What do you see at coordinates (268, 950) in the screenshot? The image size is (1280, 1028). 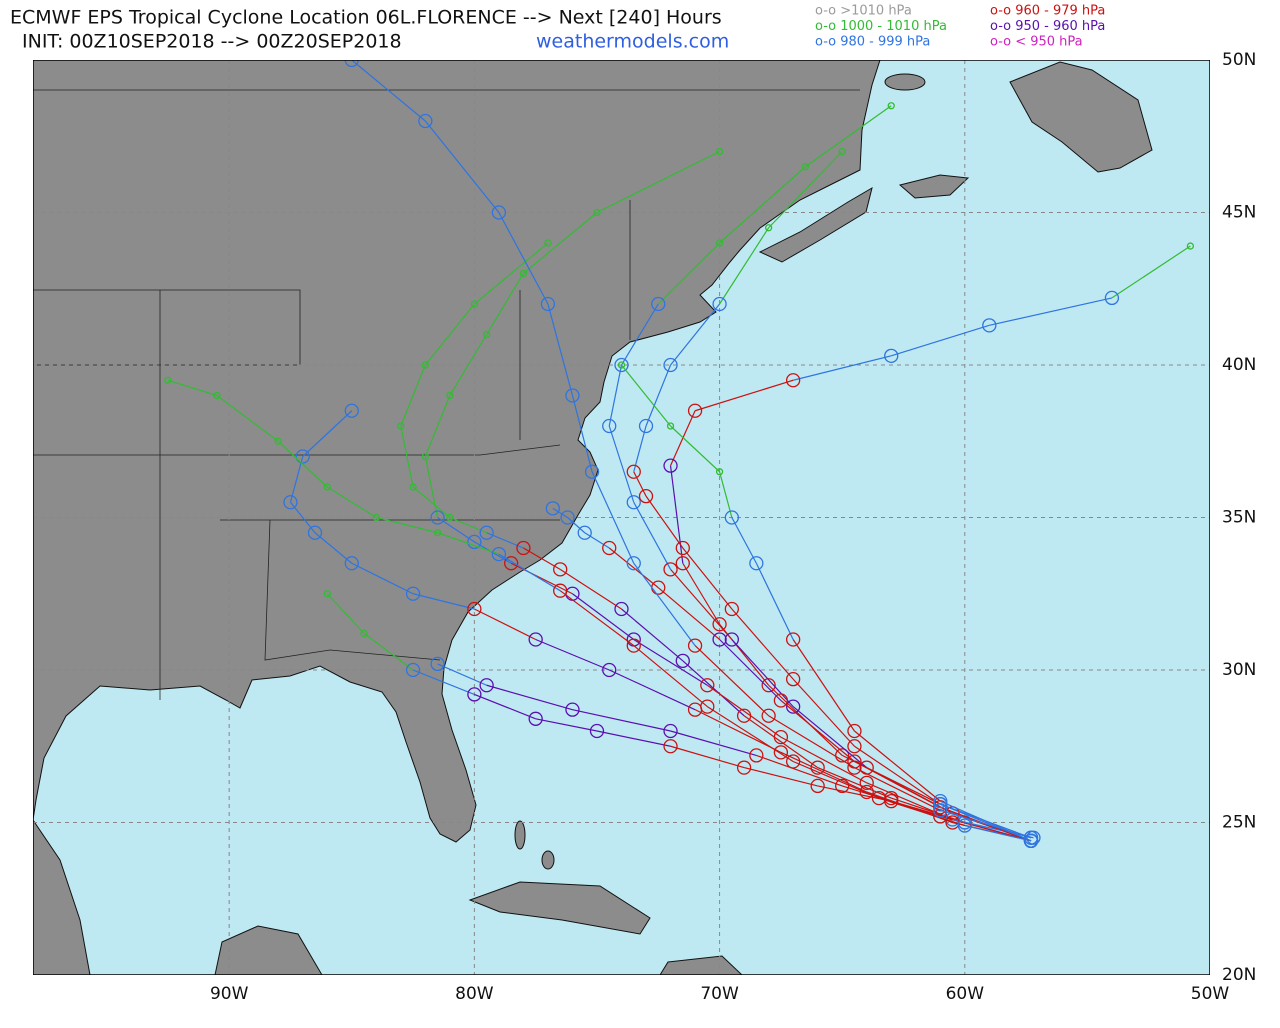 I see `yucatan` at bounding box center [268, 950].